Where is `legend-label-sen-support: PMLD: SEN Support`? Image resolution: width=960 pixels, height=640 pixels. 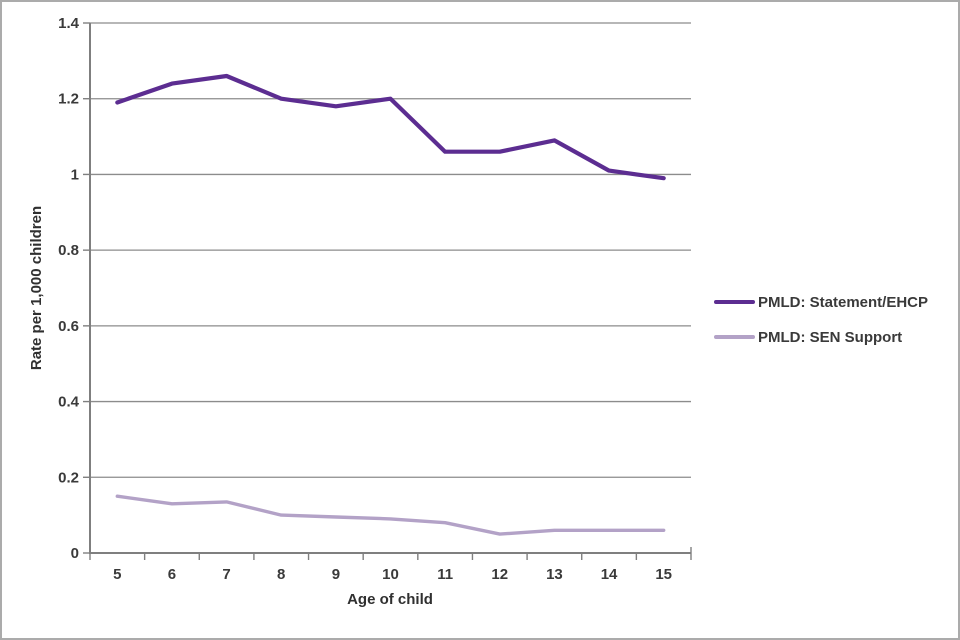
legend-label-sen-support: PMLD: SEN Support is located at coordinates (830, 337).